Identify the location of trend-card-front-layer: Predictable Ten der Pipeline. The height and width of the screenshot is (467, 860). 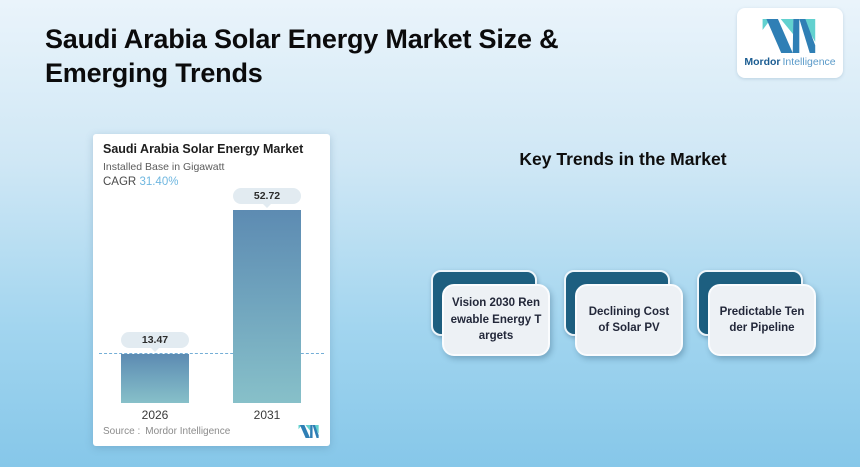
(762, 320).